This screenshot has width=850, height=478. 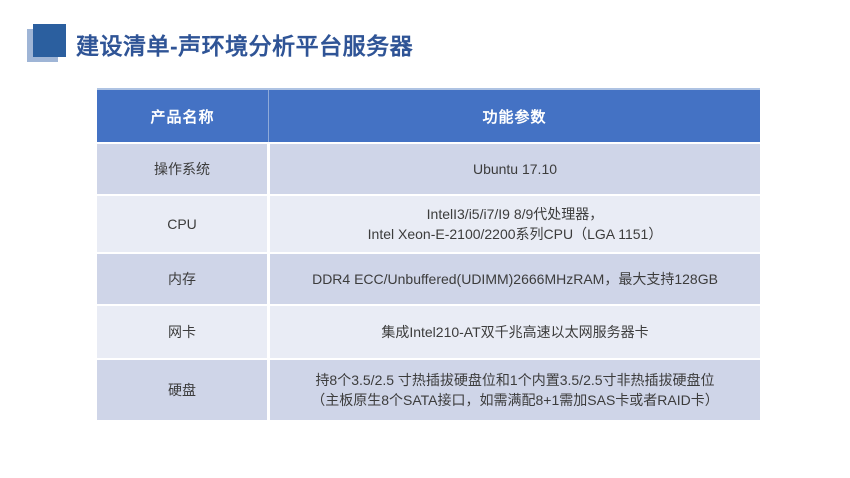 What do you see at coordinates (183, 332) in the screenshot?
I see `row-name-nic: 网卡` at bounding box center [183, 332].